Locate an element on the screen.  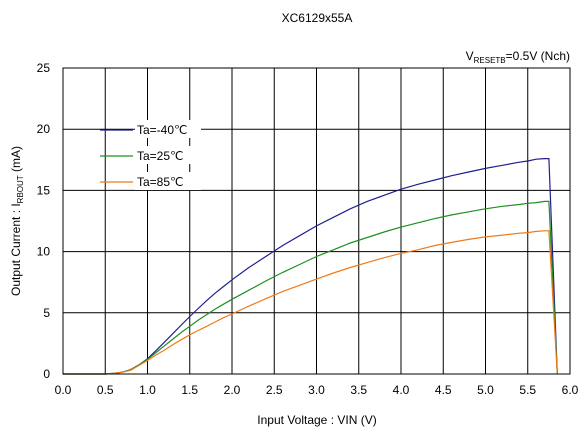
x-tick-label: 5.5 is located at coordinates (527, 390).